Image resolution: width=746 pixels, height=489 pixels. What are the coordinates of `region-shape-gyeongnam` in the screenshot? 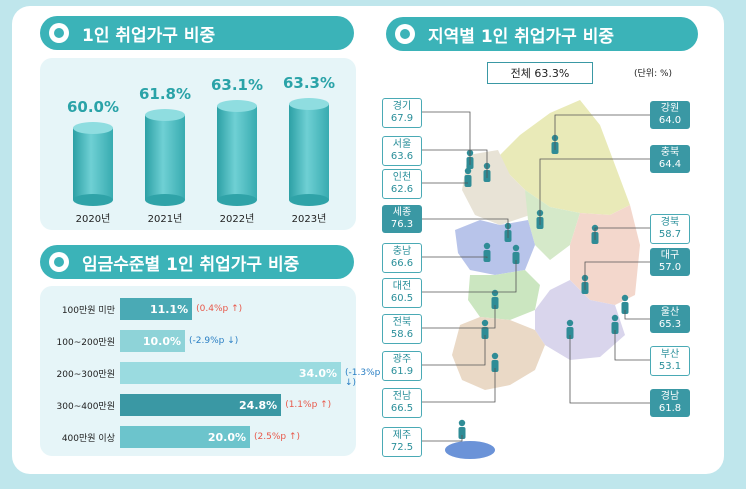 It's located at (580, 320).